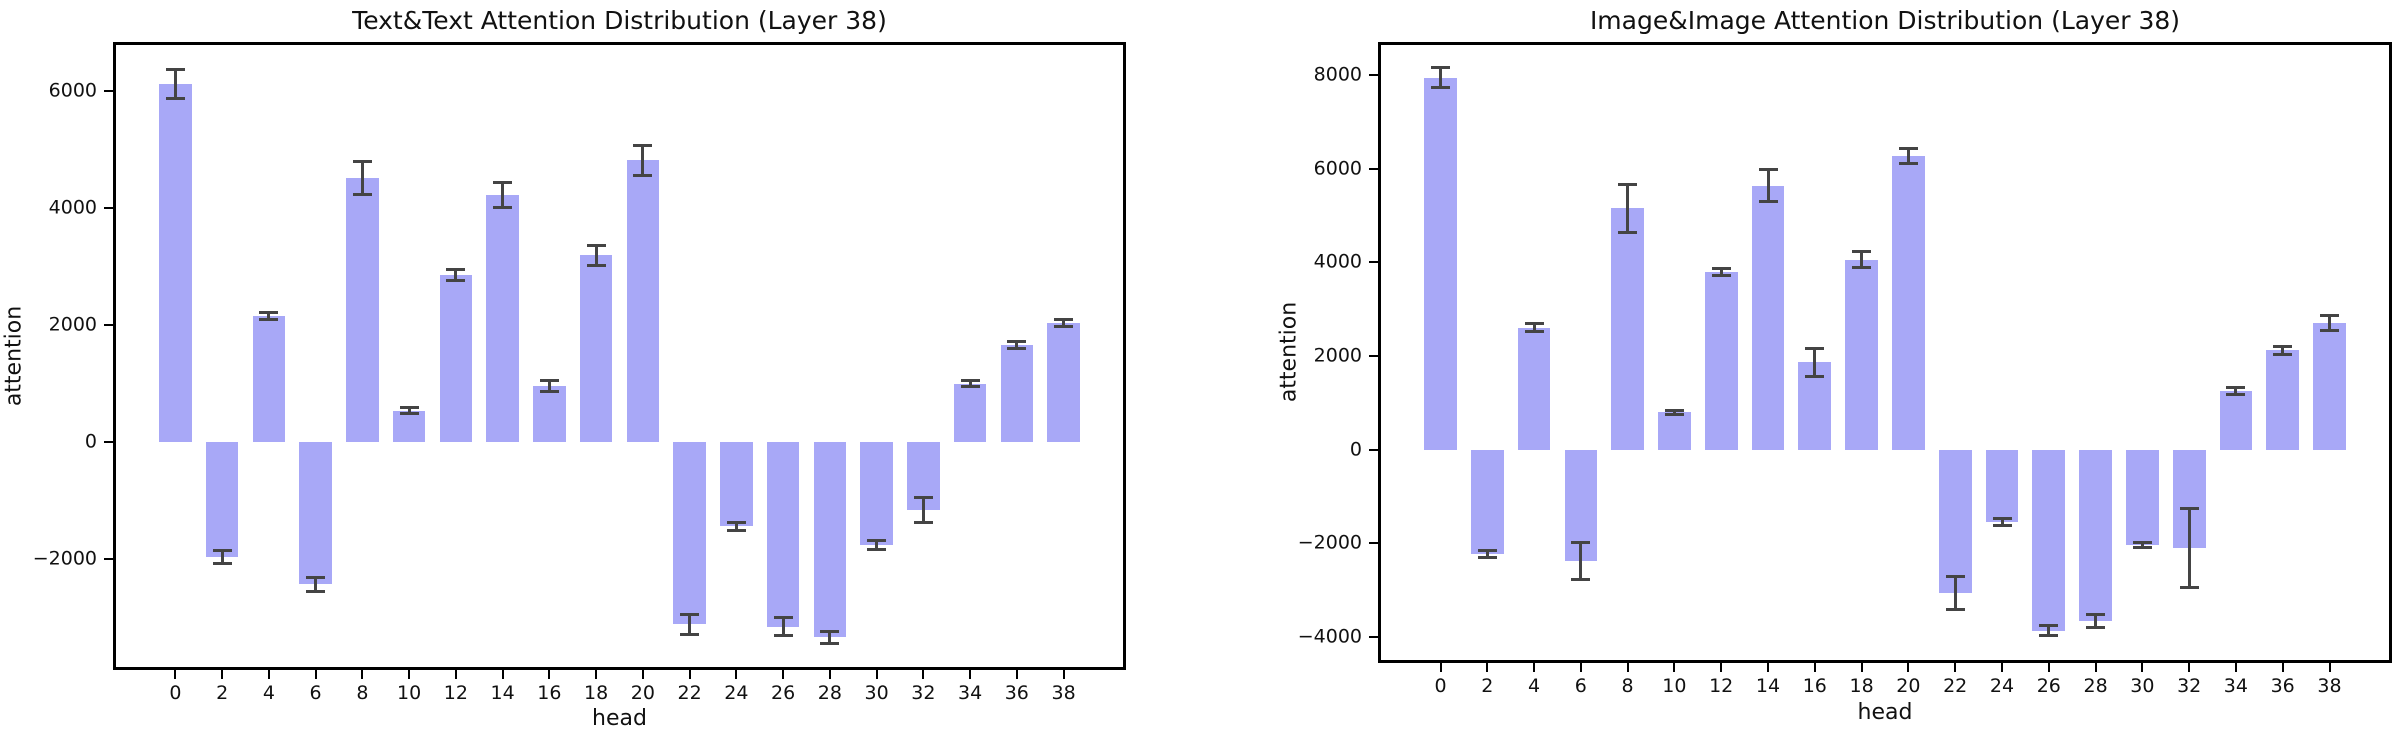 This screenshot has width=2402, height=734. Describe the element at coordinates (1337, 74) in the screenshot. I see `y-tick-label: 8000` at that location.